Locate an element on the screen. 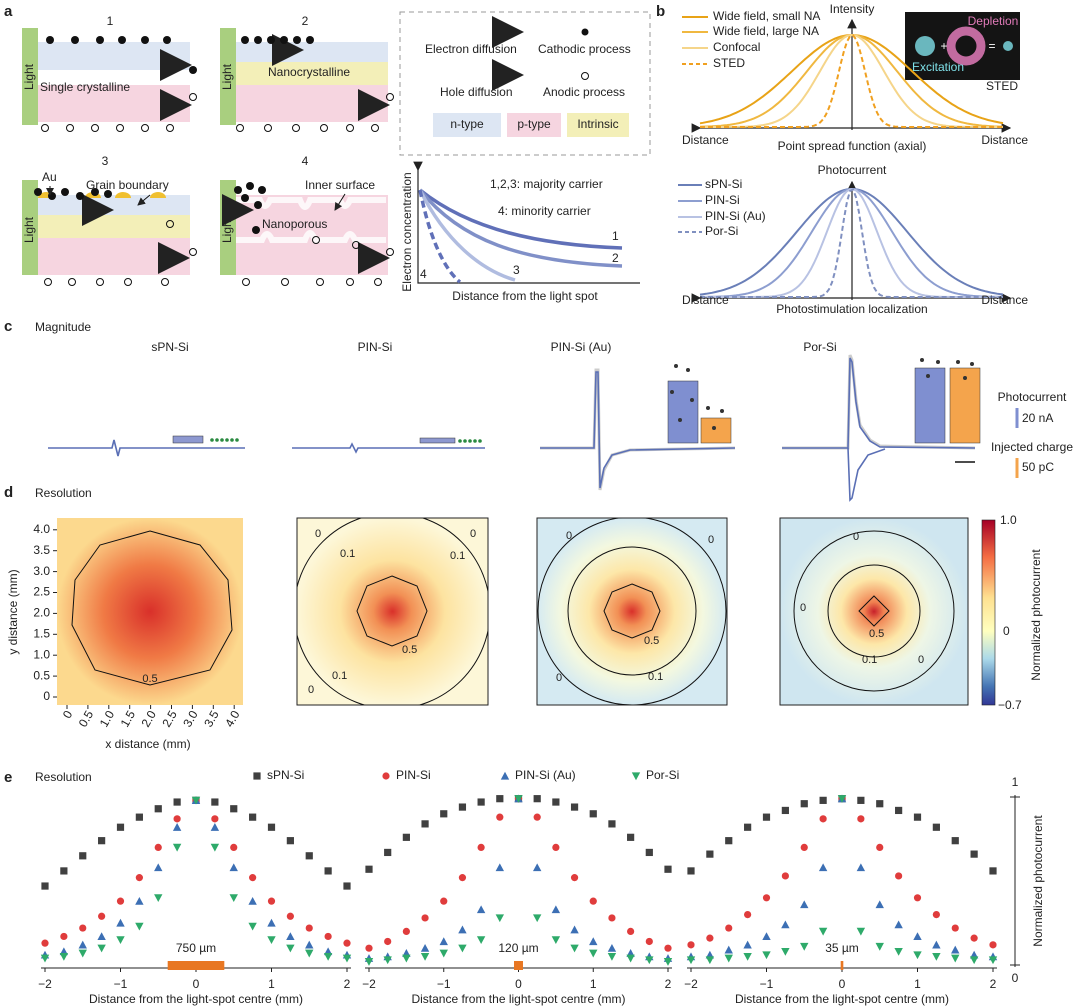 This screenshot has height=1007, width=1080. psf-plot is located at coordinates (851, 72).